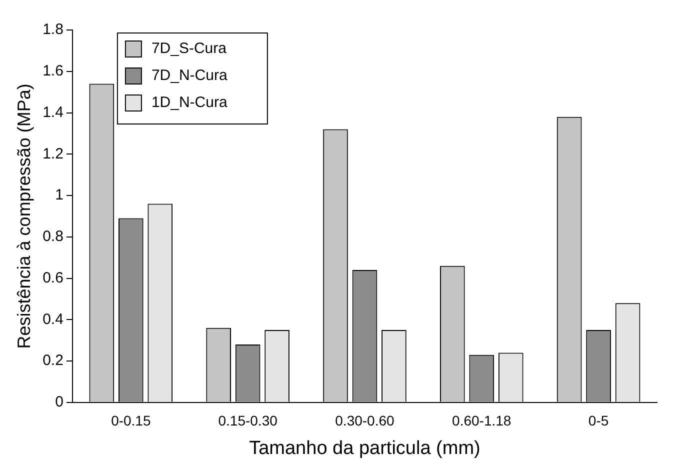 The width and height of the screenshot is (677, 474). Describe the element at coordinates (53, 153) in the screenshot. I see `y-tick-label: 1.2` at that location.